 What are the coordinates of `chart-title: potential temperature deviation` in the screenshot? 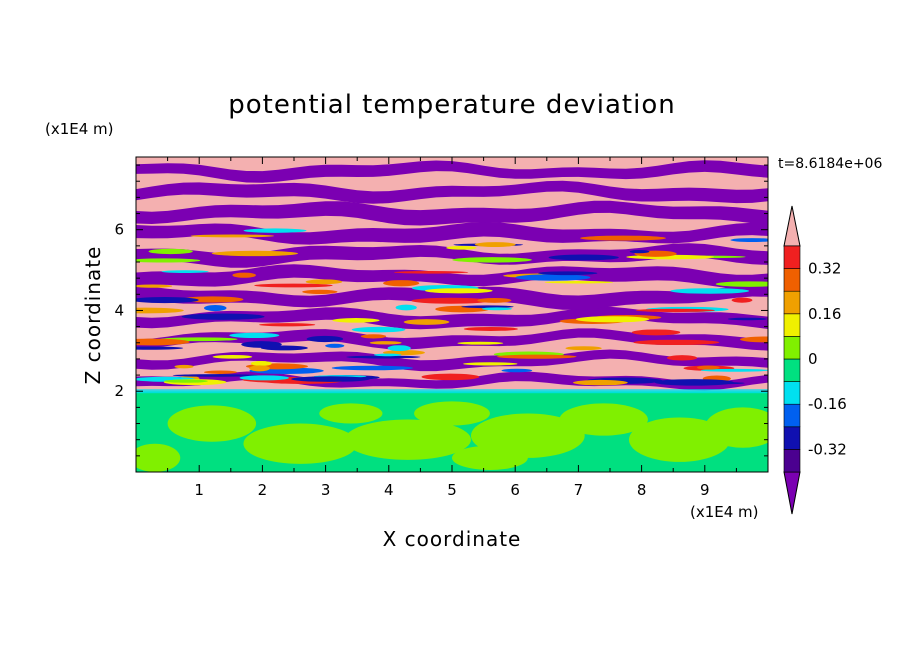 It's located at (451, 105).